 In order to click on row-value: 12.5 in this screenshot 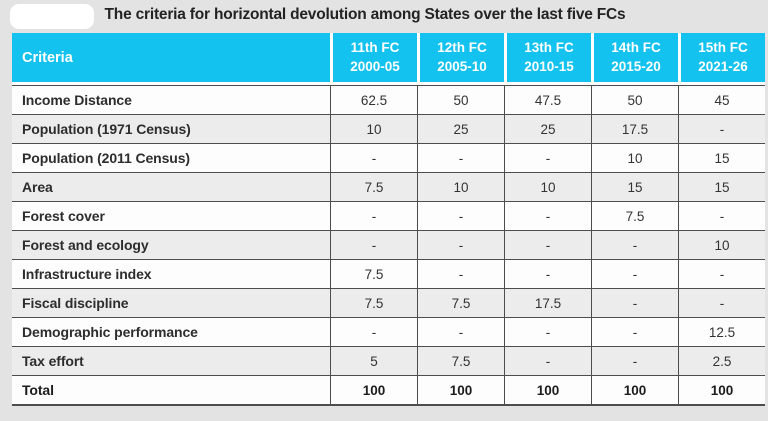, I will do `click(721, 332)`.